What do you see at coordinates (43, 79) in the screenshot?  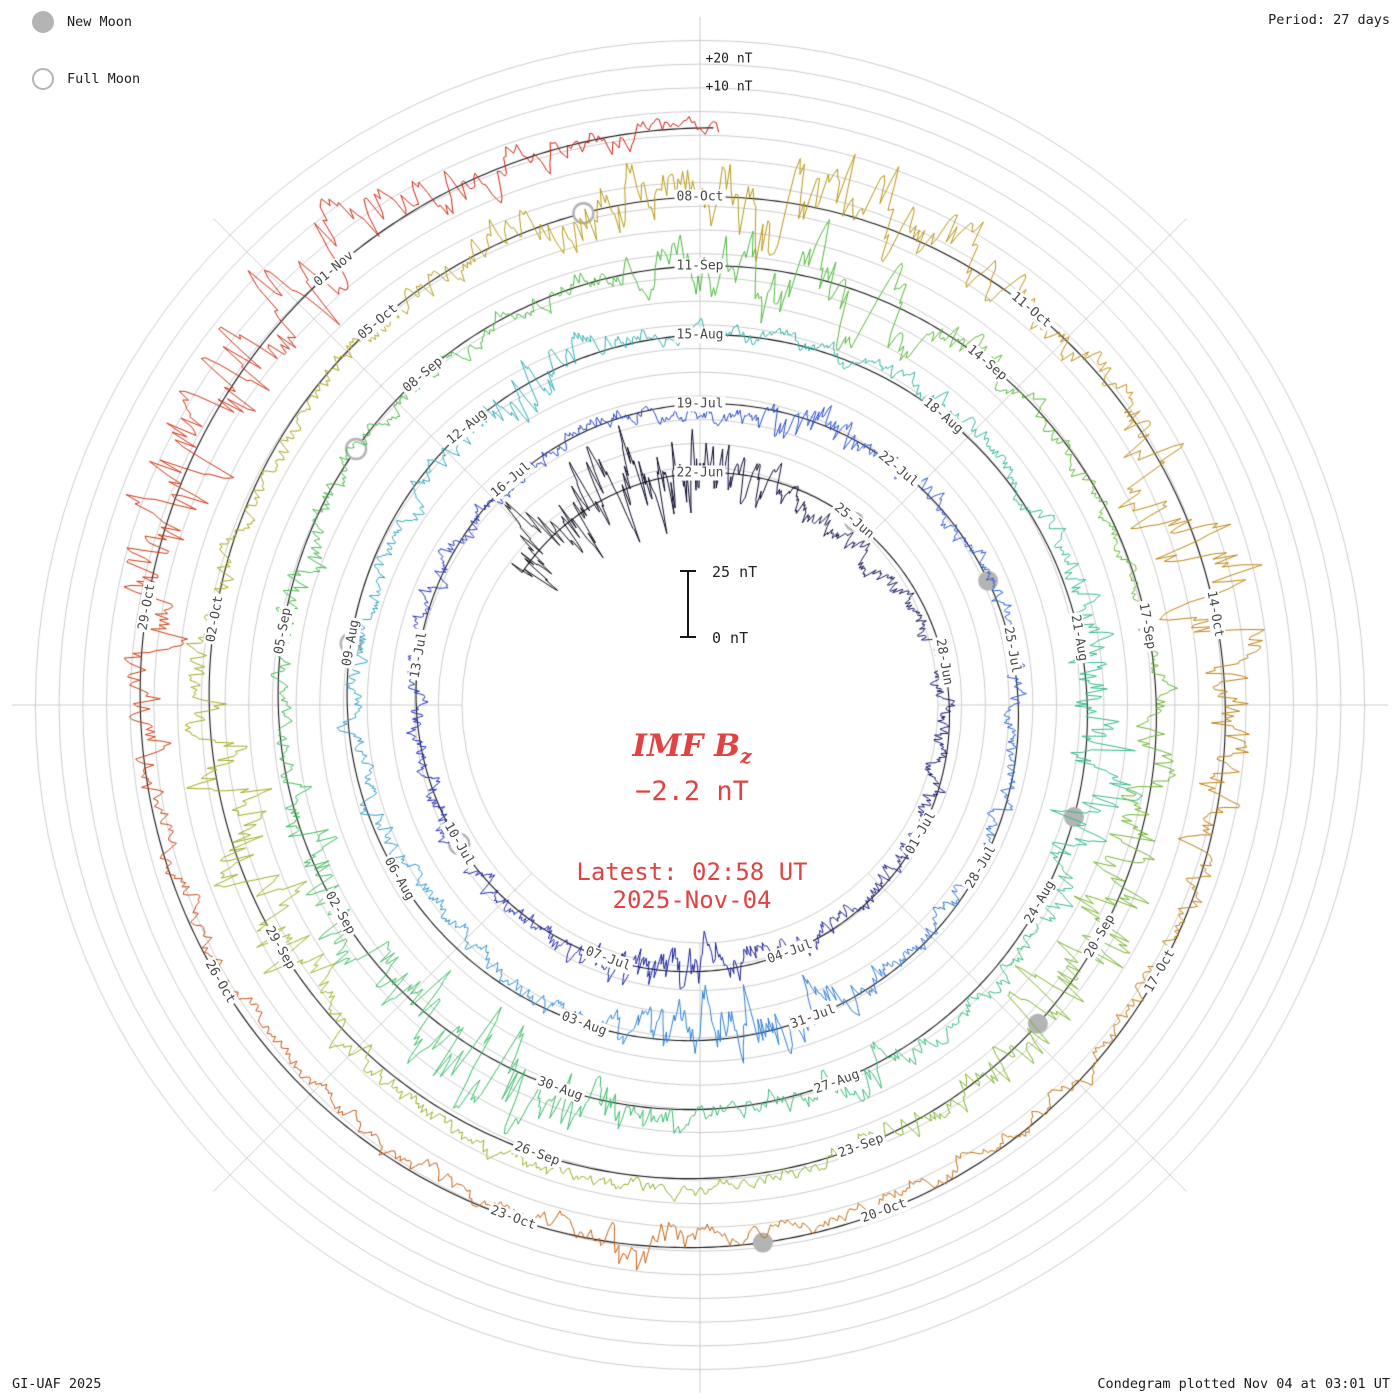 I see `full-moon-icon` at bounding box center [43, 79].